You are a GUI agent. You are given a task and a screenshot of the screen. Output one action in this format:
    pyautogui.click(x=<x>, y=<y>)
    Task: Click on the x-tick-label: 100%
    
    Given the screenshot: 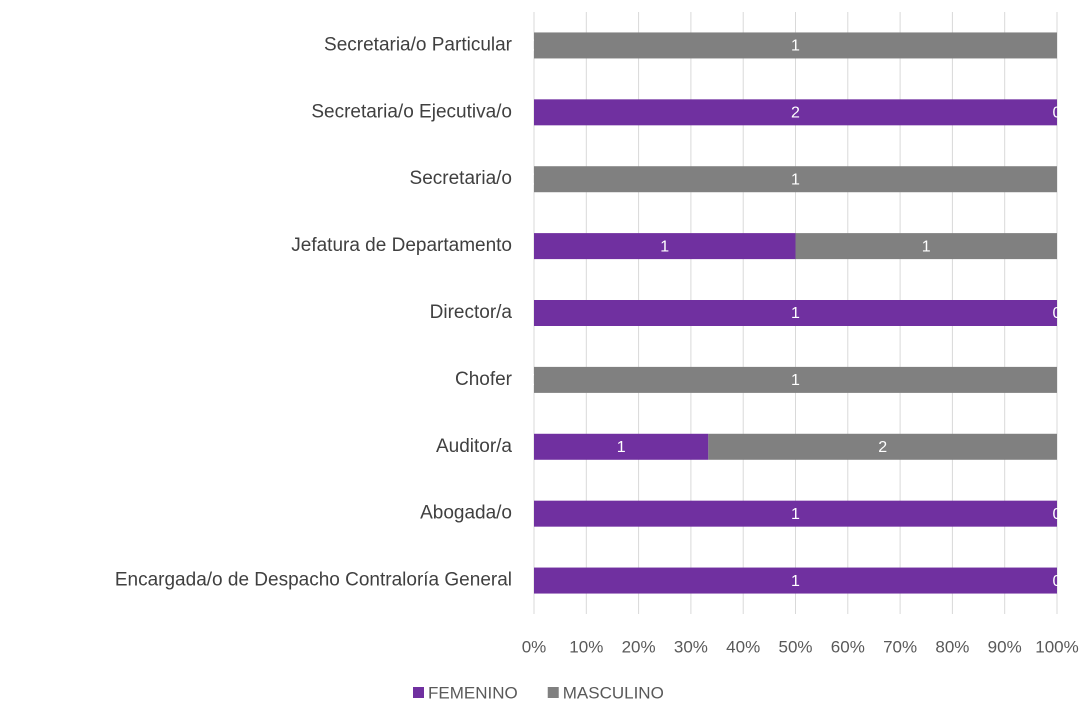 What is the action you would take?
    pyautogui.click(x=1056, y=646)
    